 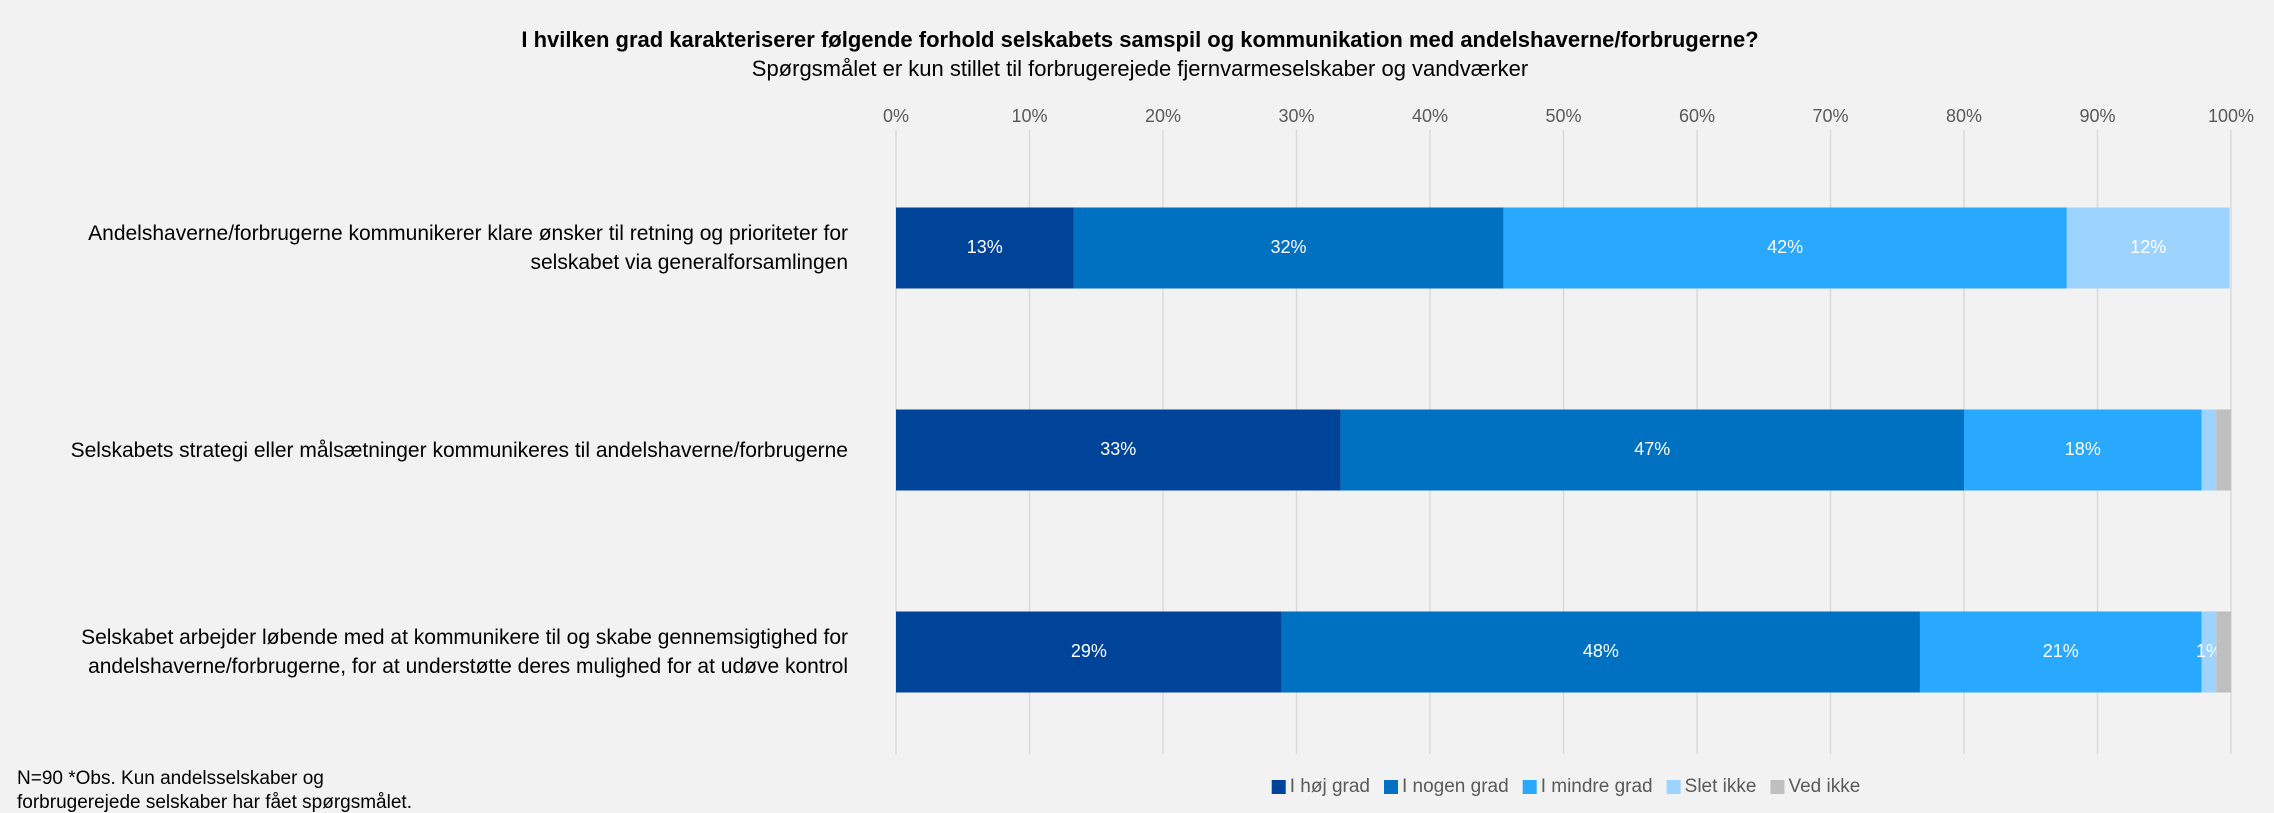 I want to click on x-tick-label: 50%, so click(x=1563, y=116).